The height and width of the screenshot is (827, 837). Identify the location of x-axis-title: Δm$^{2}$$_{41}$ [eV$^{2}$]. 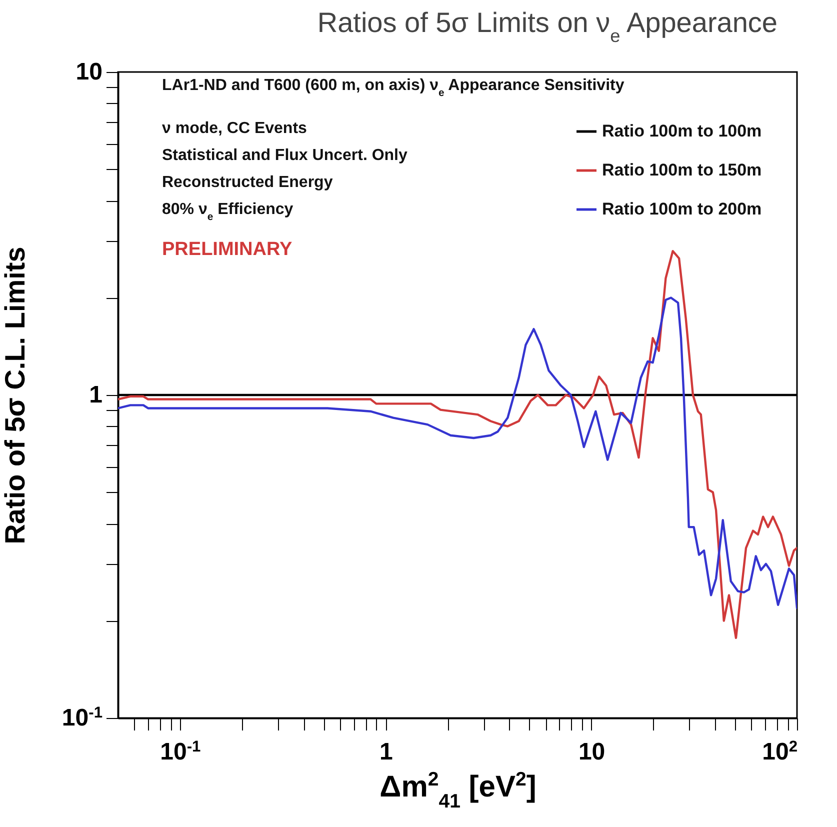
(458, 790).